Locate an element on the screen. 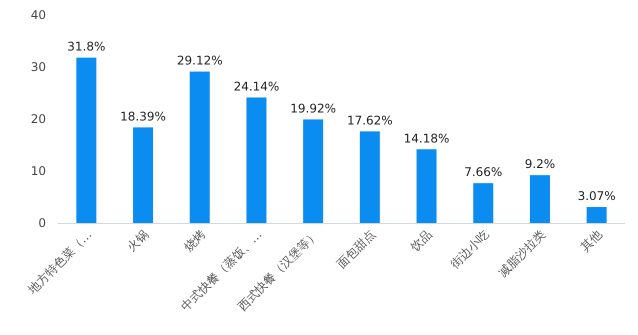  x-tick-label: 火锅 is located at coordinates (138, 240).